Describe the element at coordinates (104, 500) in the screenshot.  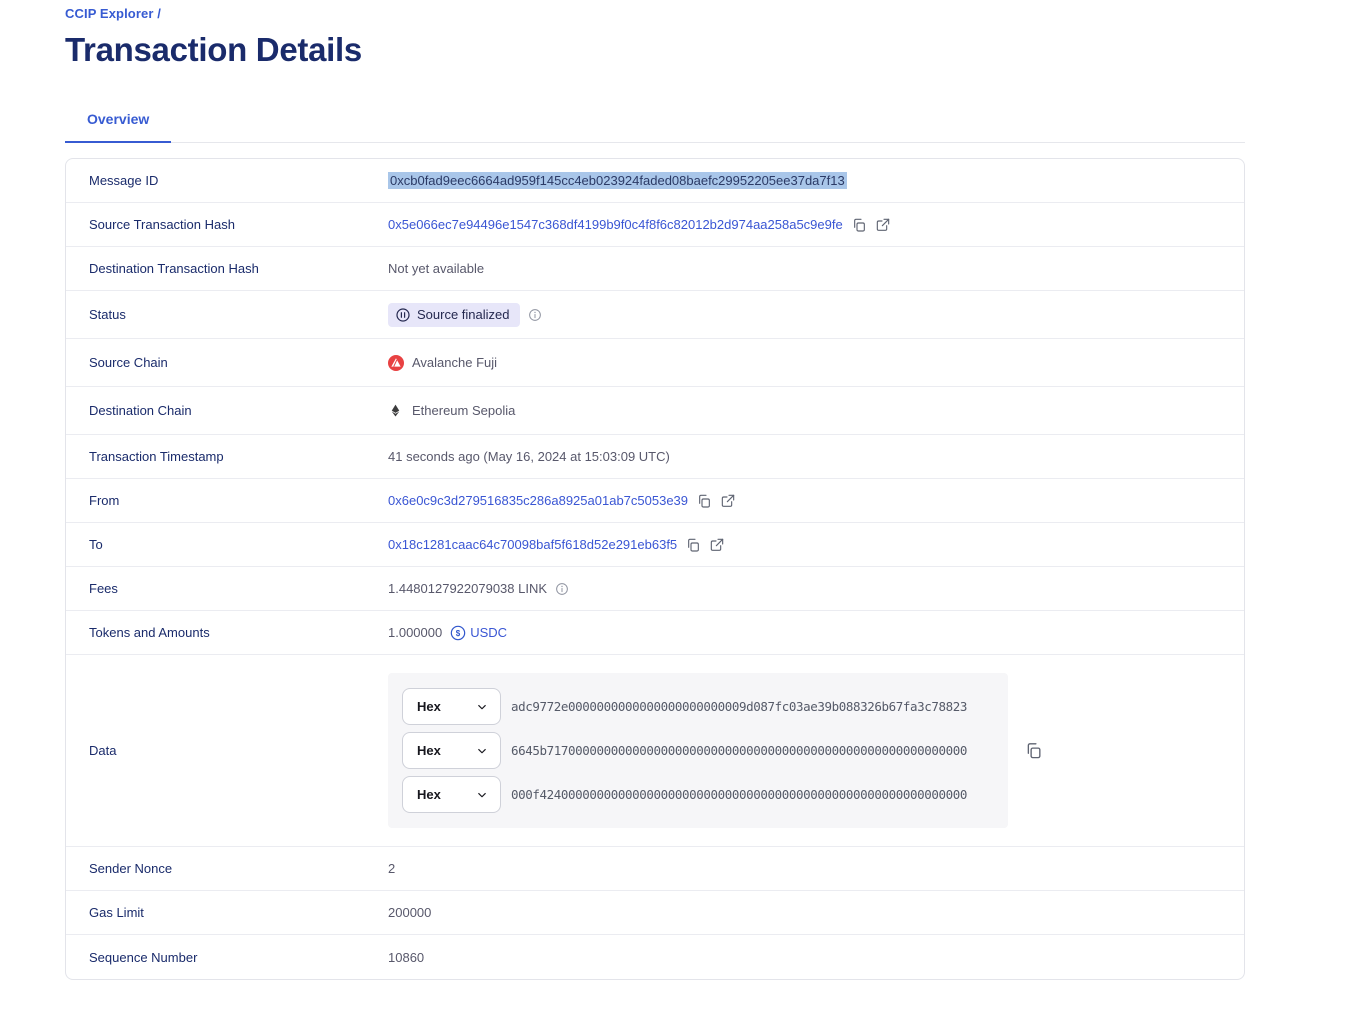
I see `from-label: From` at that location.